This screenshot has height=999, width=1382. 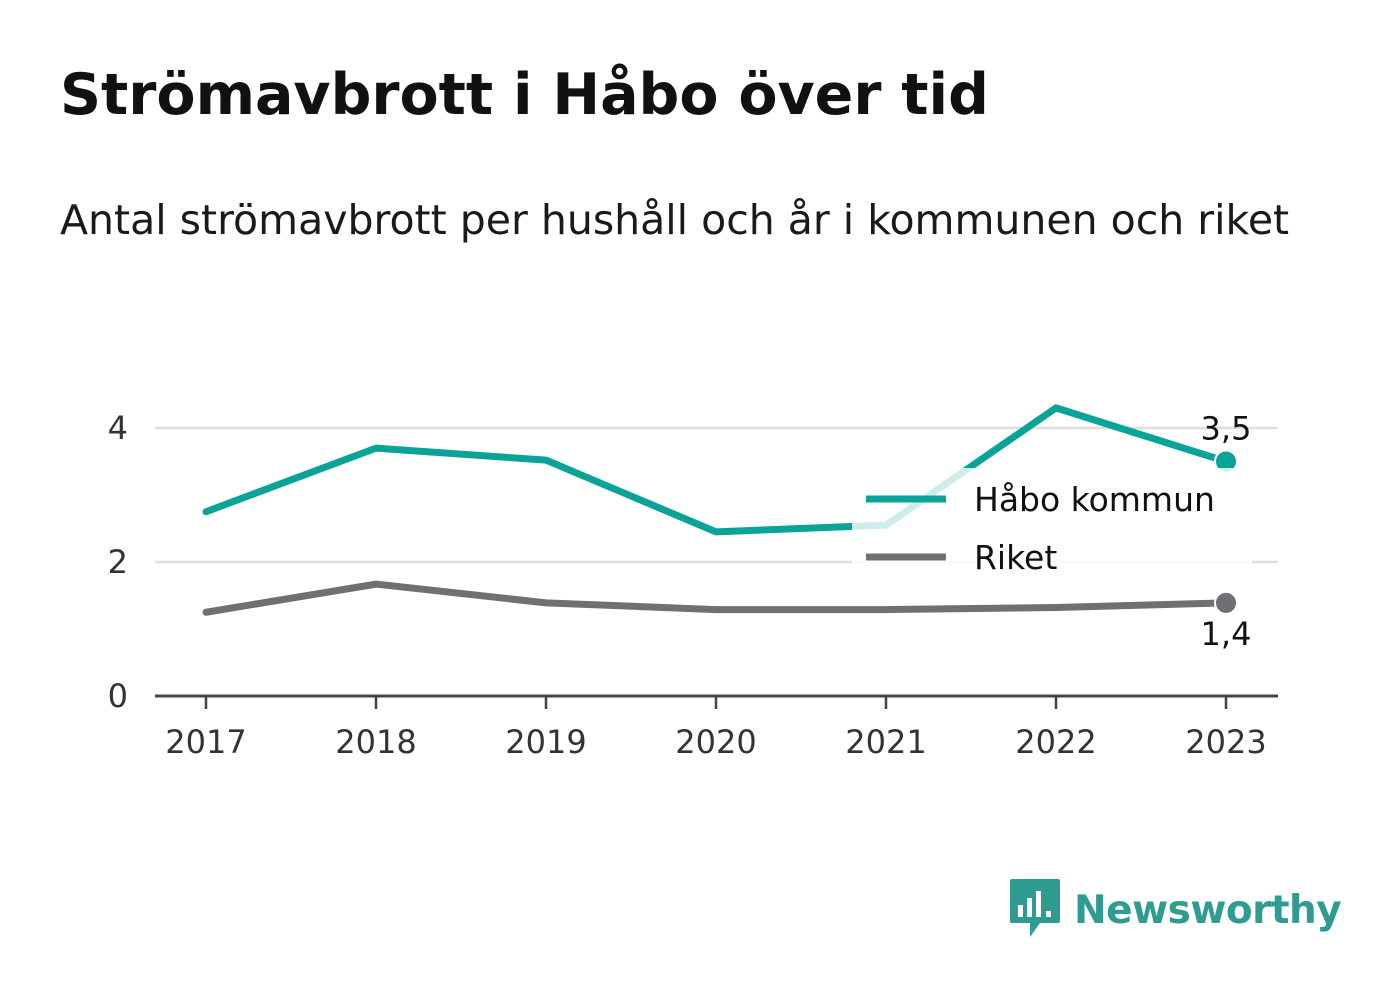 I want to click on x-tick-label: 2022, so click(x=1055, y=742).